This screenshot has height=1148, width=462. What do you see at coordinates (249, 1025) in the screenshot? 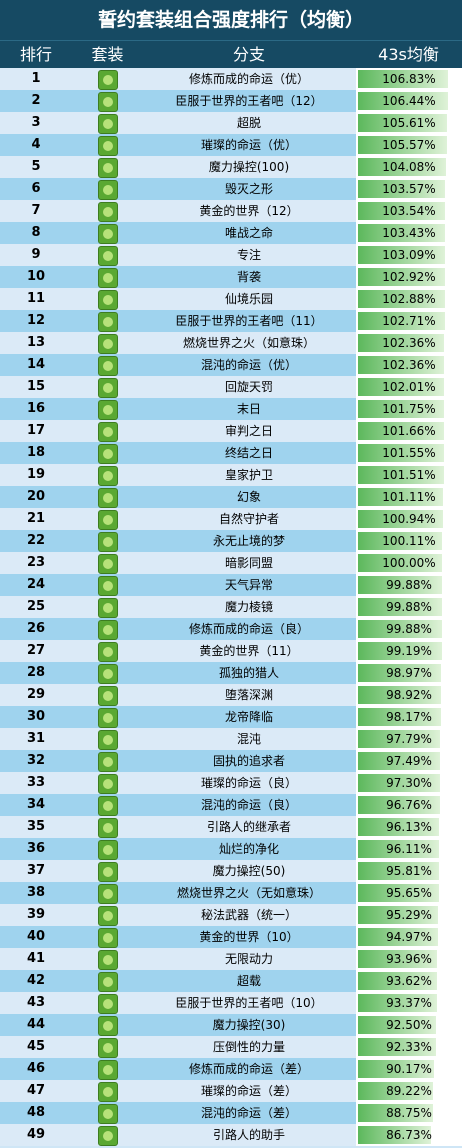
I see `branch: 魔力操控(30)` at bounding box center [249, 1025].